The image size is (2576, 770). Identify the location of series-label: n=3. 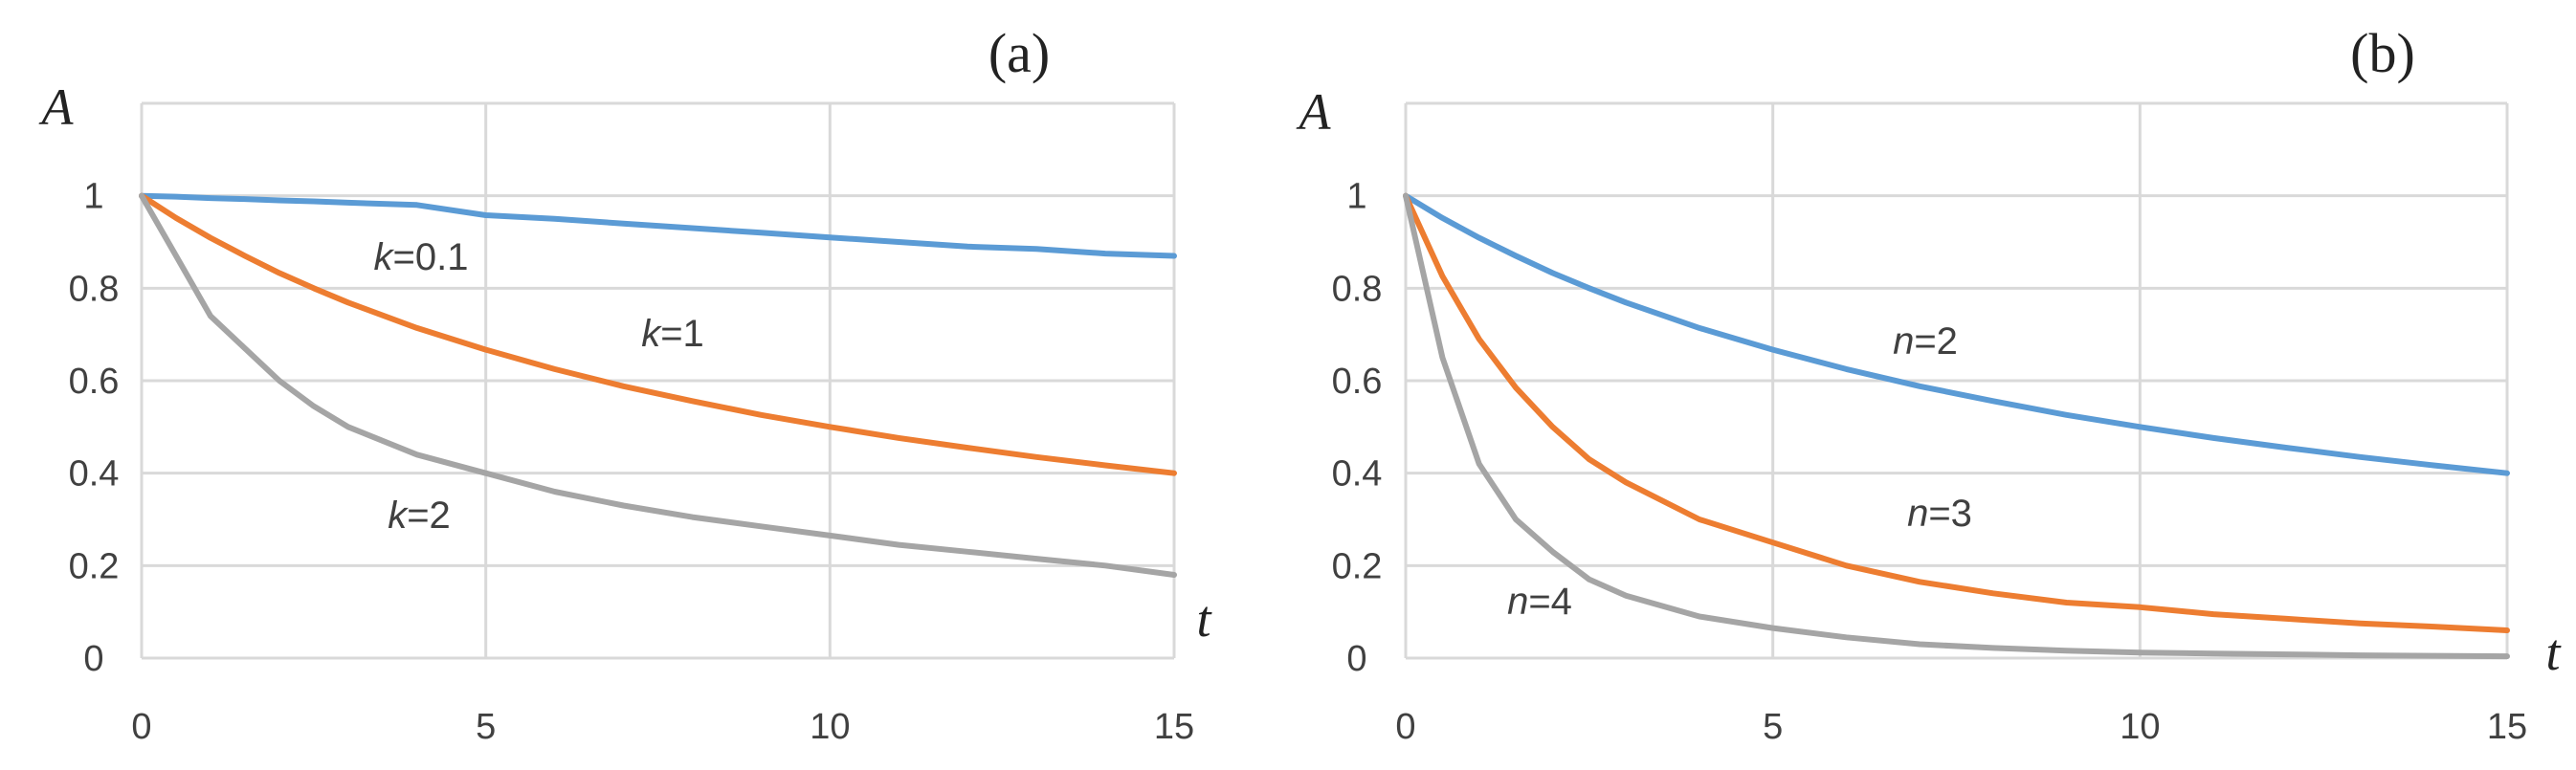
(1939, 514).